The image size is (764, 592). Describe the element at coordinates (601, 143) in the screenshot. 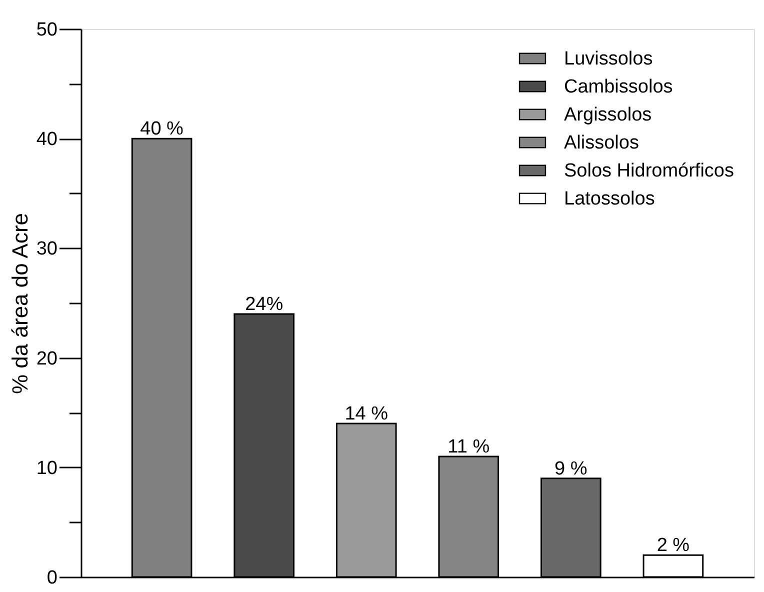

I see `legend-label: Alissolos` at that location.